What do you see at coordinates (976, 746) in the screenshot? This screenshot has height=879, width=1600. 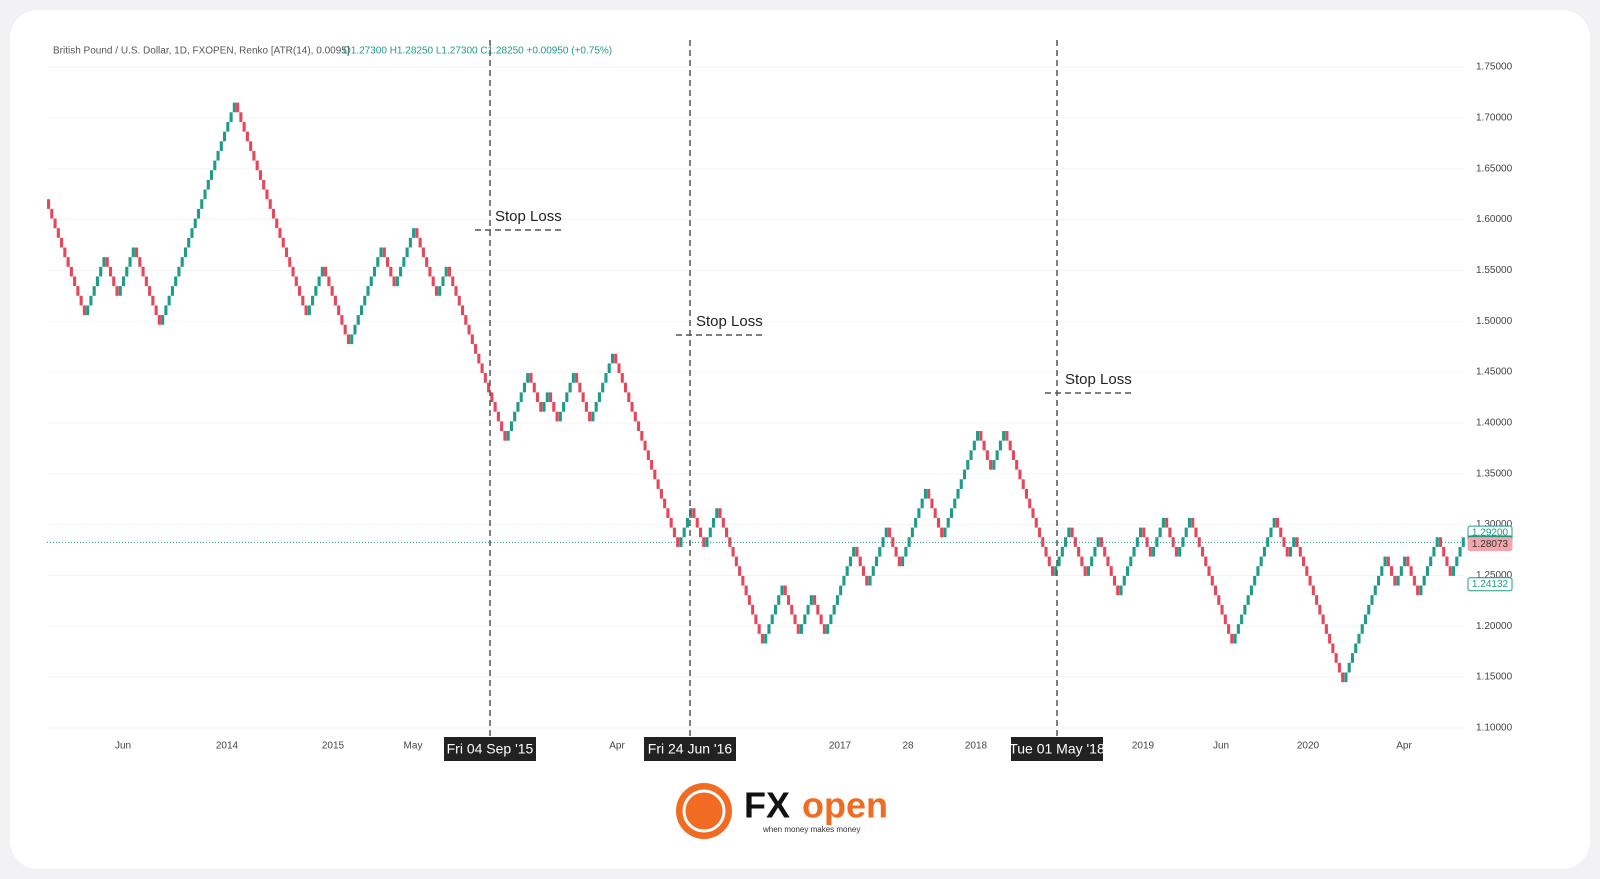 I see `x-tick-label: 2018` at bounding box center [976, 746].